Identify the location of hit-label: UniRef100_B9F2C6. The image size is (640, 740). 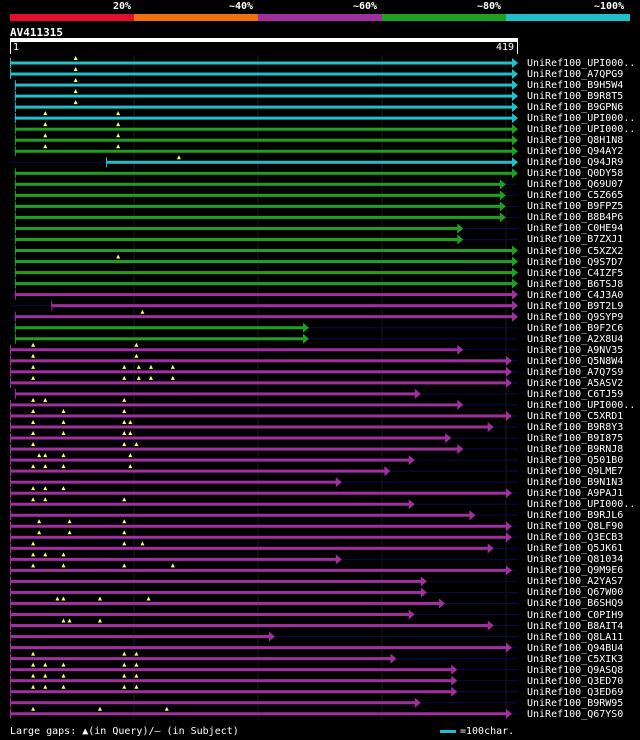
(575, 328).